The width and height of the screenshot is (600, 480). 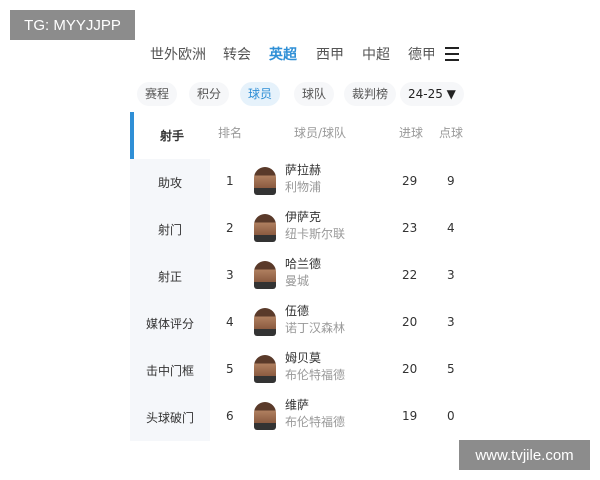 I want to click on watermark-top: TG: MYYJJPP, so click(x=72, y=25).